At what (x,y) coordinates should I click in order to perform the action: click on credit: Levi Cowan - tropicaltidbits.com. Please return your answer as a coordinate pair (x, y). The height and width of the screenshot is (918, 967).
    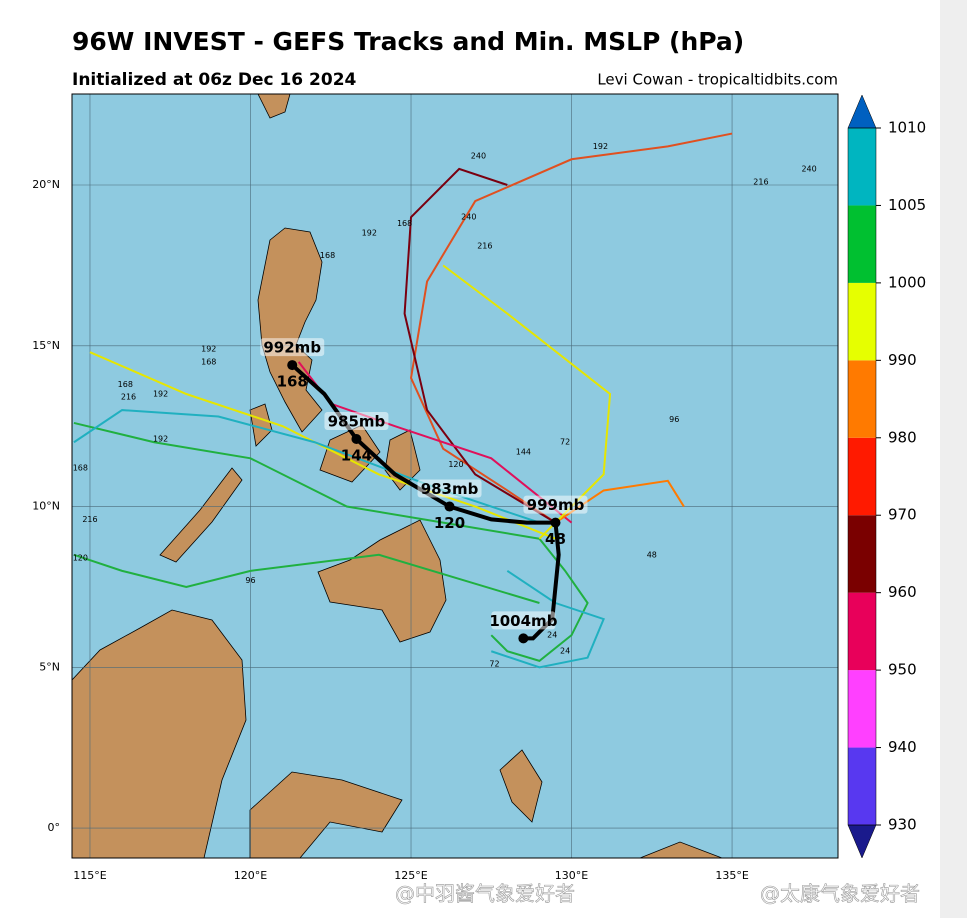
    Looking at the image, I should click on (717, 80).